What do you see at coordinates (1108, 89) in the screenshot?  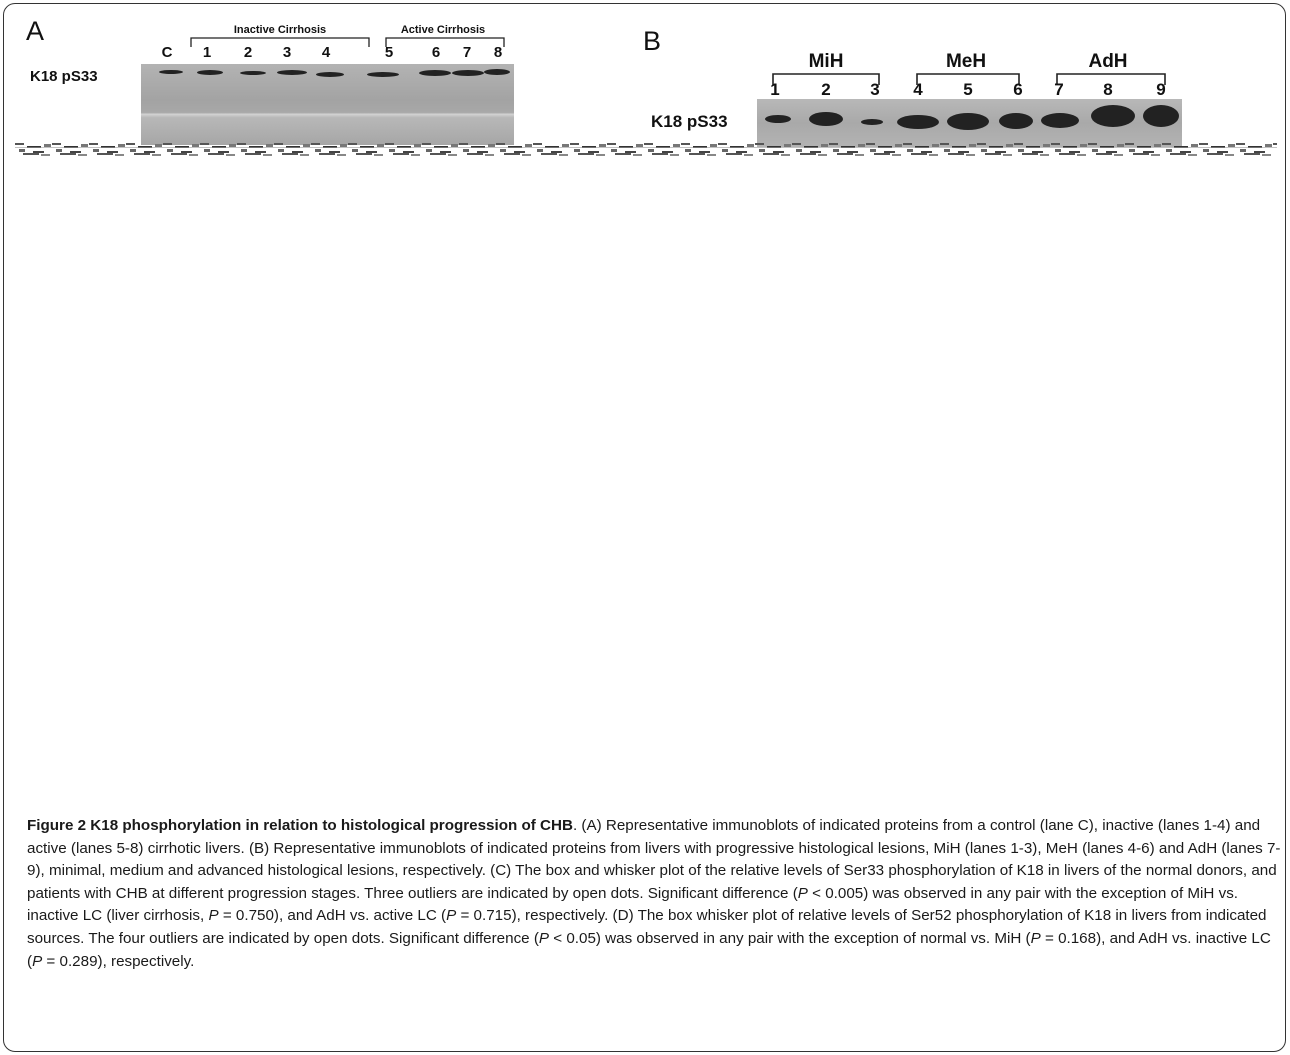 I see `panel-b-lane-label: 8` at bounding box center [1108, 89].